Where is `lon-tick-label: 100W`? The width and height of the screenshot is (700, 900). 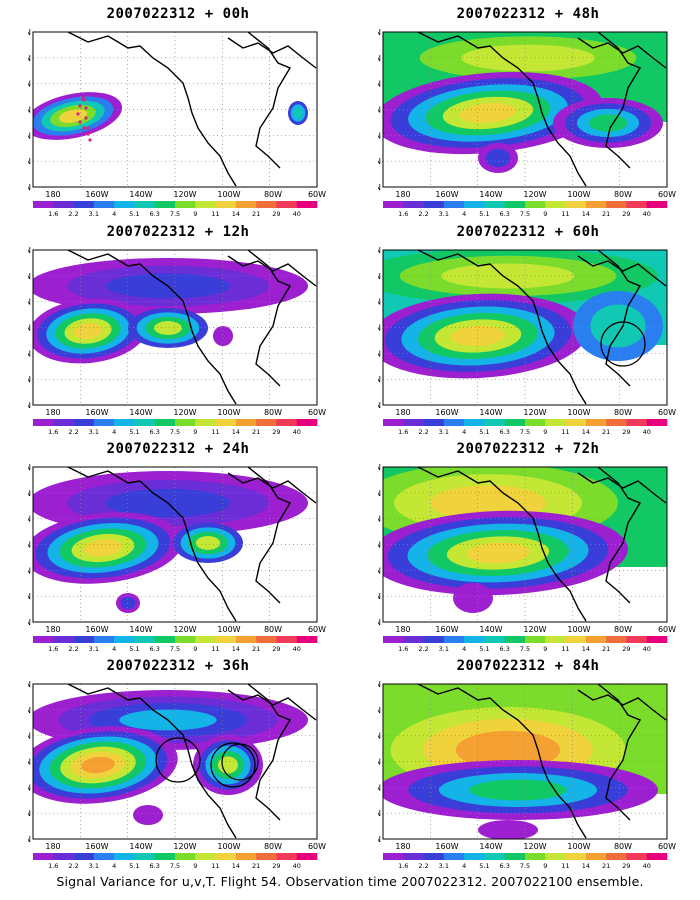
lon-tick-label: 100W is located at coordinates (228, 629).